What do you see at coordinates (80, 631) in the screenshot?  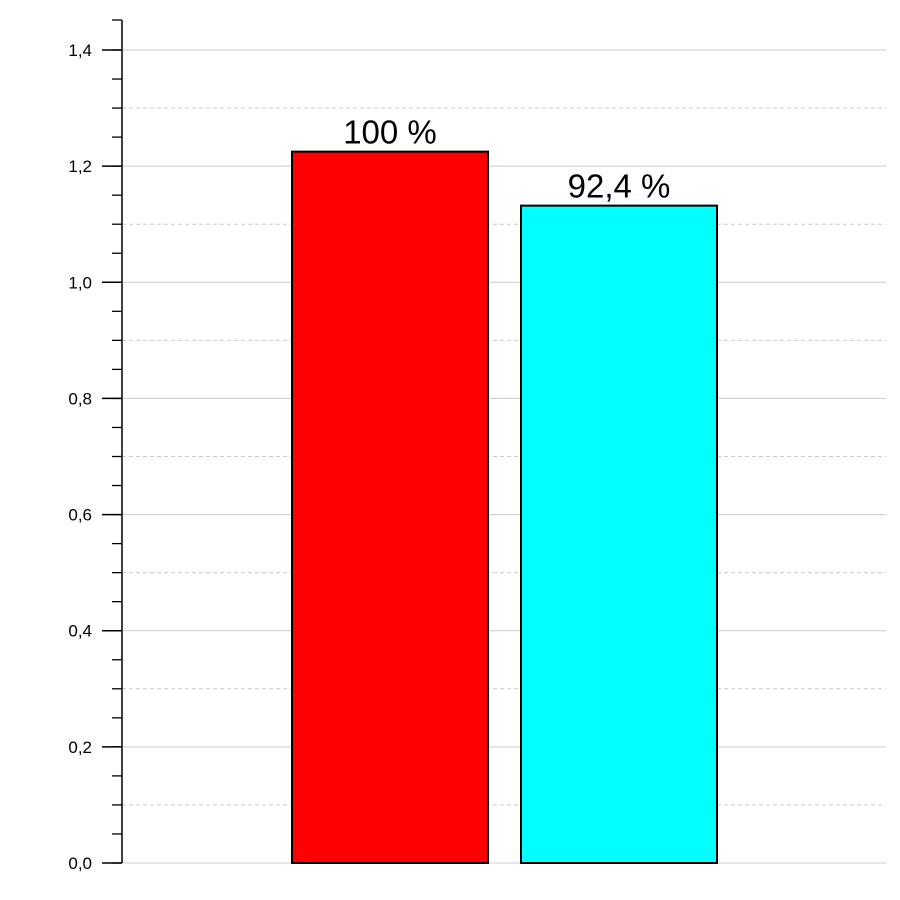 I see `y-tick-label: 0,4` at bounding box center [80, 631].